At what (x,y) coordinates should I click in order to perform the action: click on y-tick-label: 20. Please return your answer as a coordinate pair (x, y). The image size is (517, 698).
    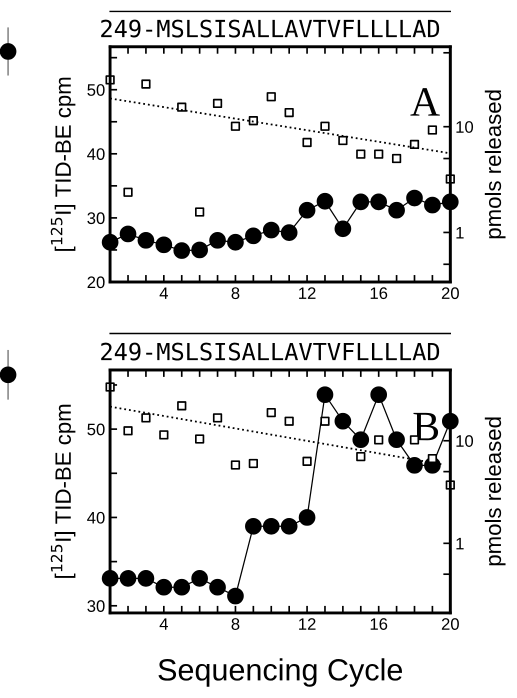
    Looking at the image, I should click on (96, 282).